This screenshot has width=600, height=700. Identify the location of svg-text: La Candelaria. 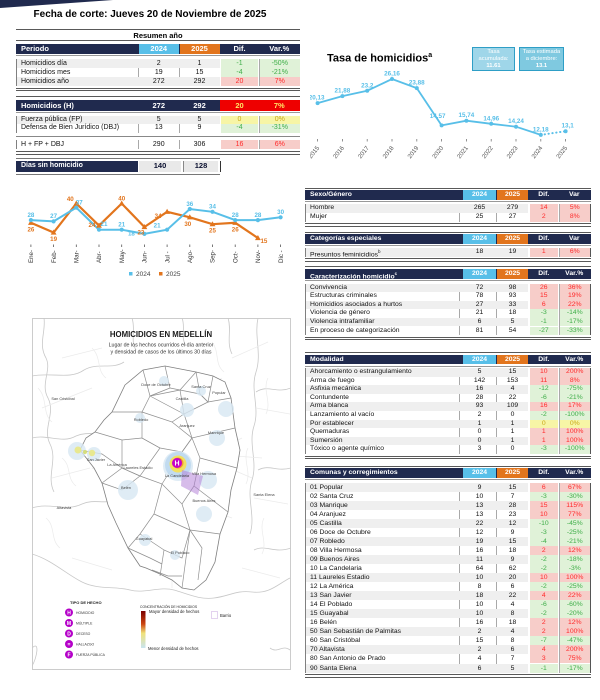
(177, 475).